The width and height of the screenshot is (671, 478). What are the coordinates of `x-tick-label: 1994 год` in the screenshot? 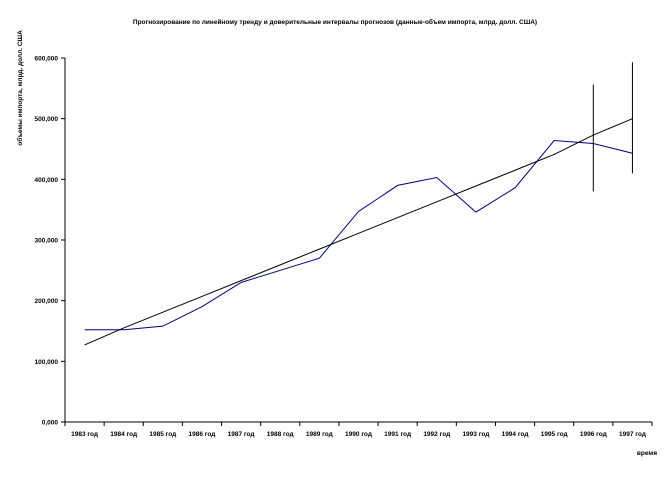 It's located at (515, 434).